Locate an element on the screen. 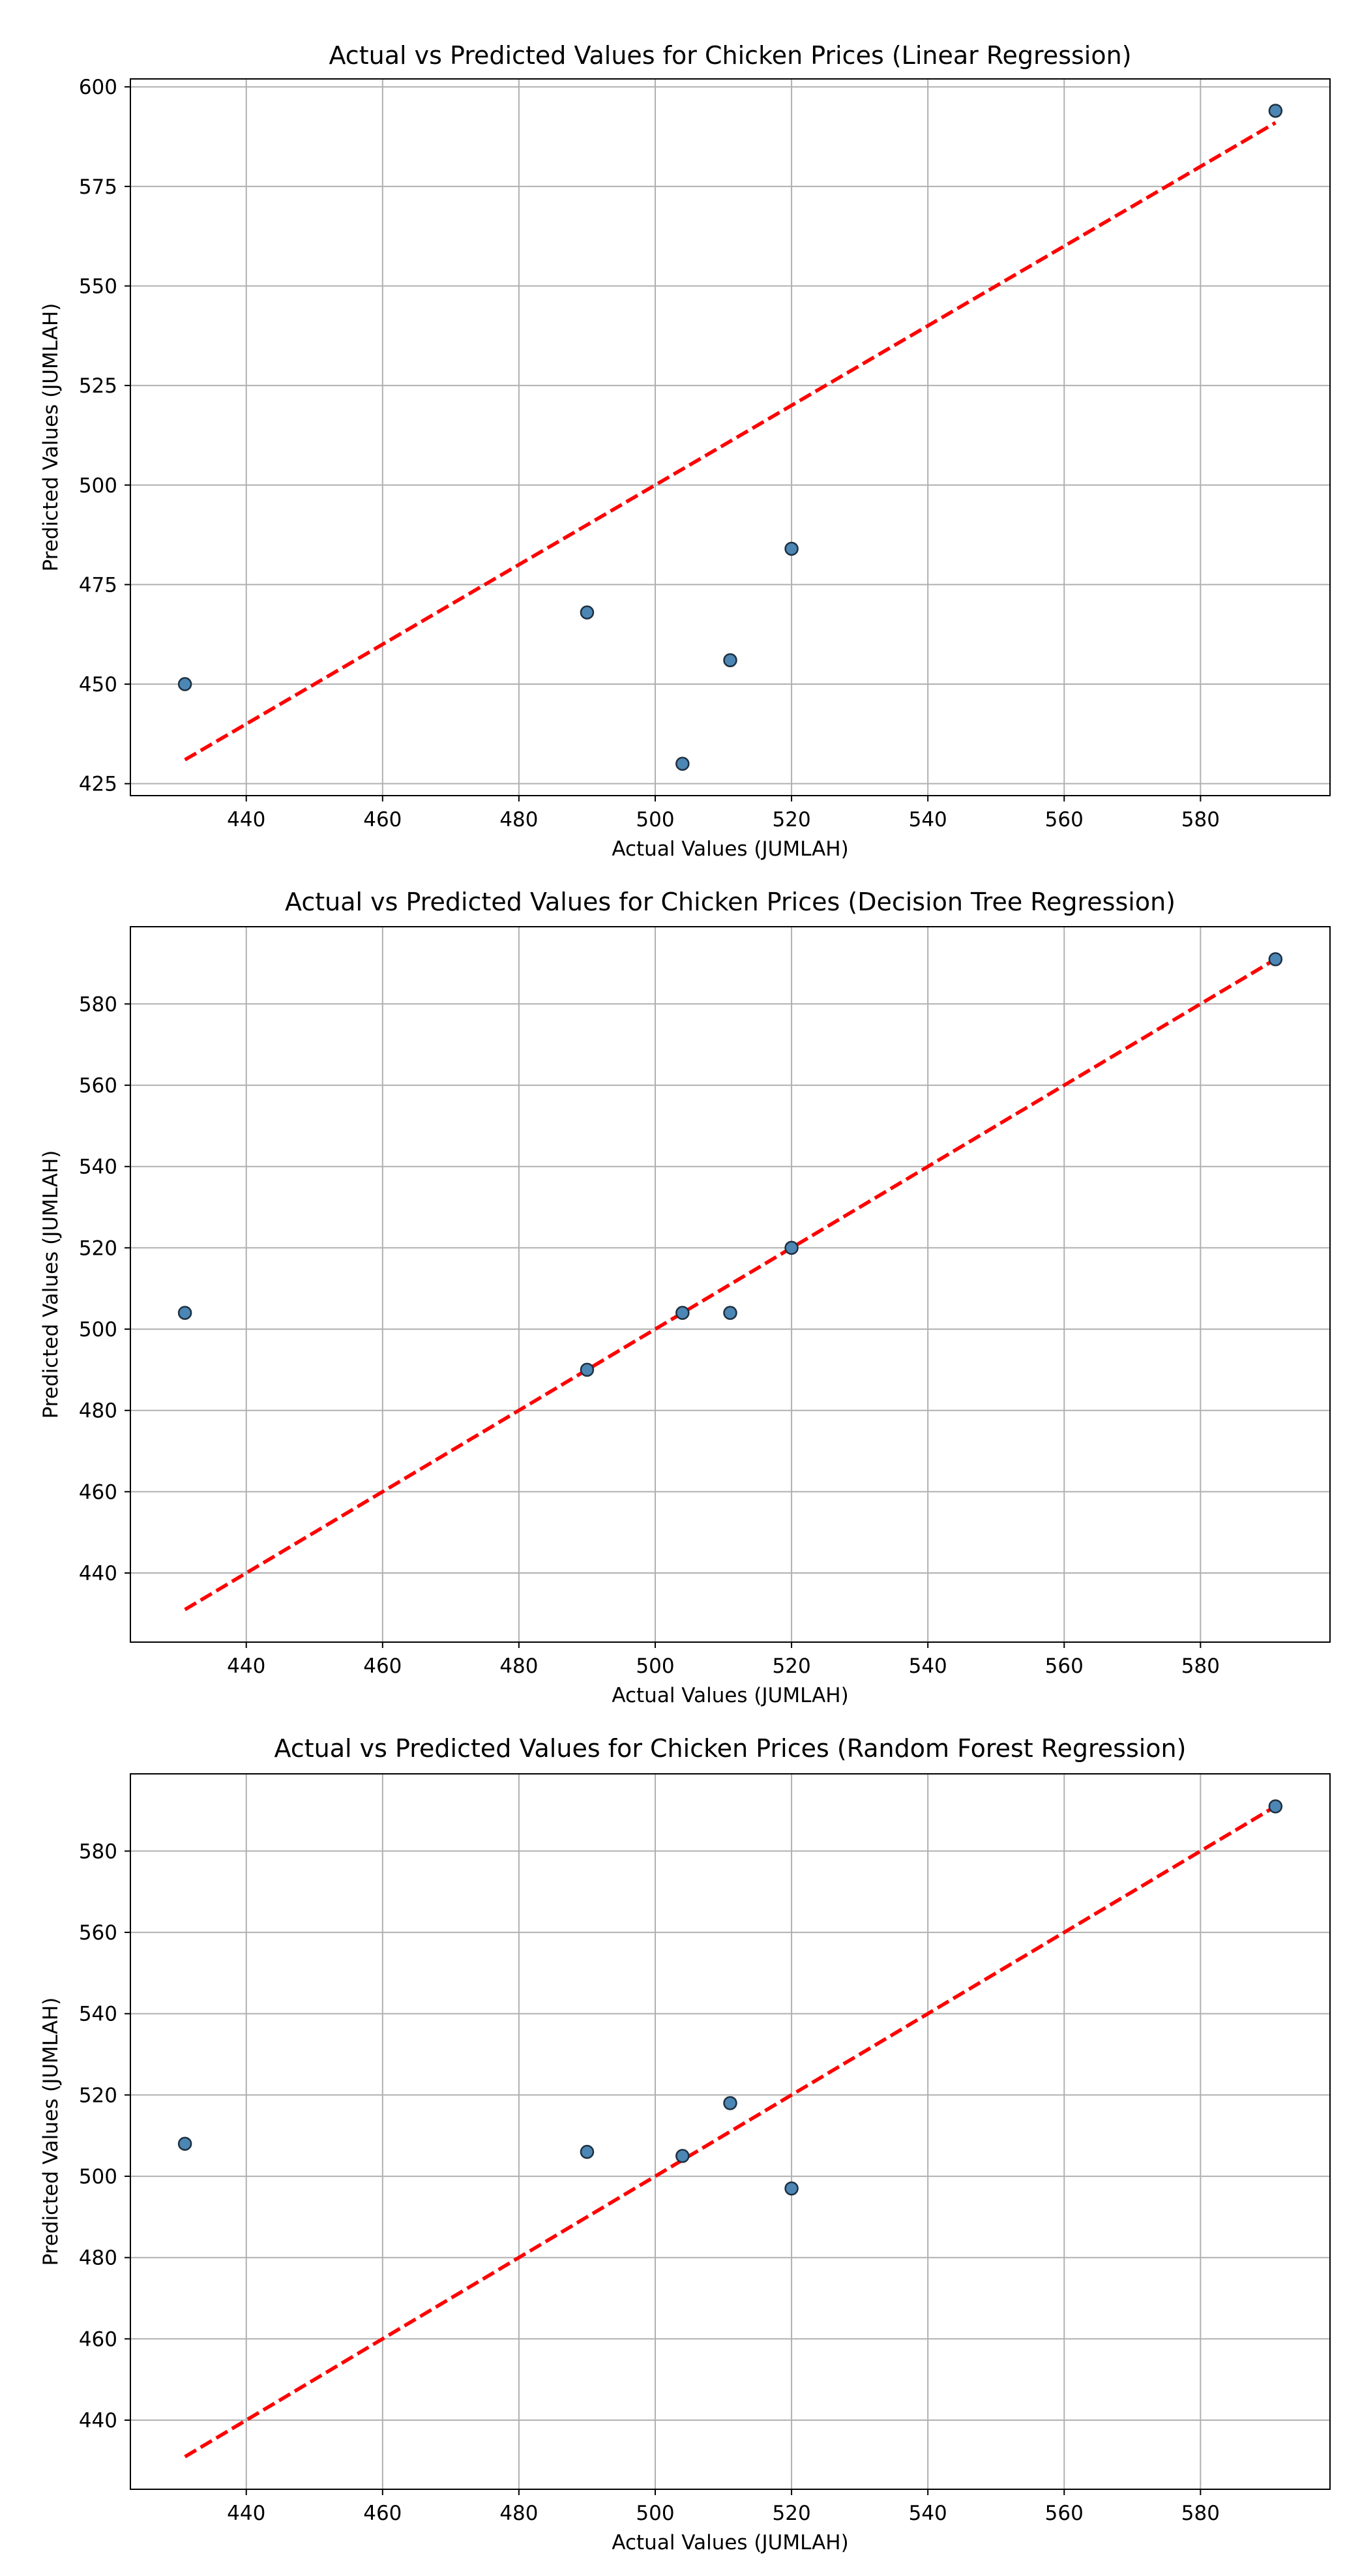 This screenshot has width=1360, height=2576. y-tick-label: 575 is located at coordinates (98, 187).